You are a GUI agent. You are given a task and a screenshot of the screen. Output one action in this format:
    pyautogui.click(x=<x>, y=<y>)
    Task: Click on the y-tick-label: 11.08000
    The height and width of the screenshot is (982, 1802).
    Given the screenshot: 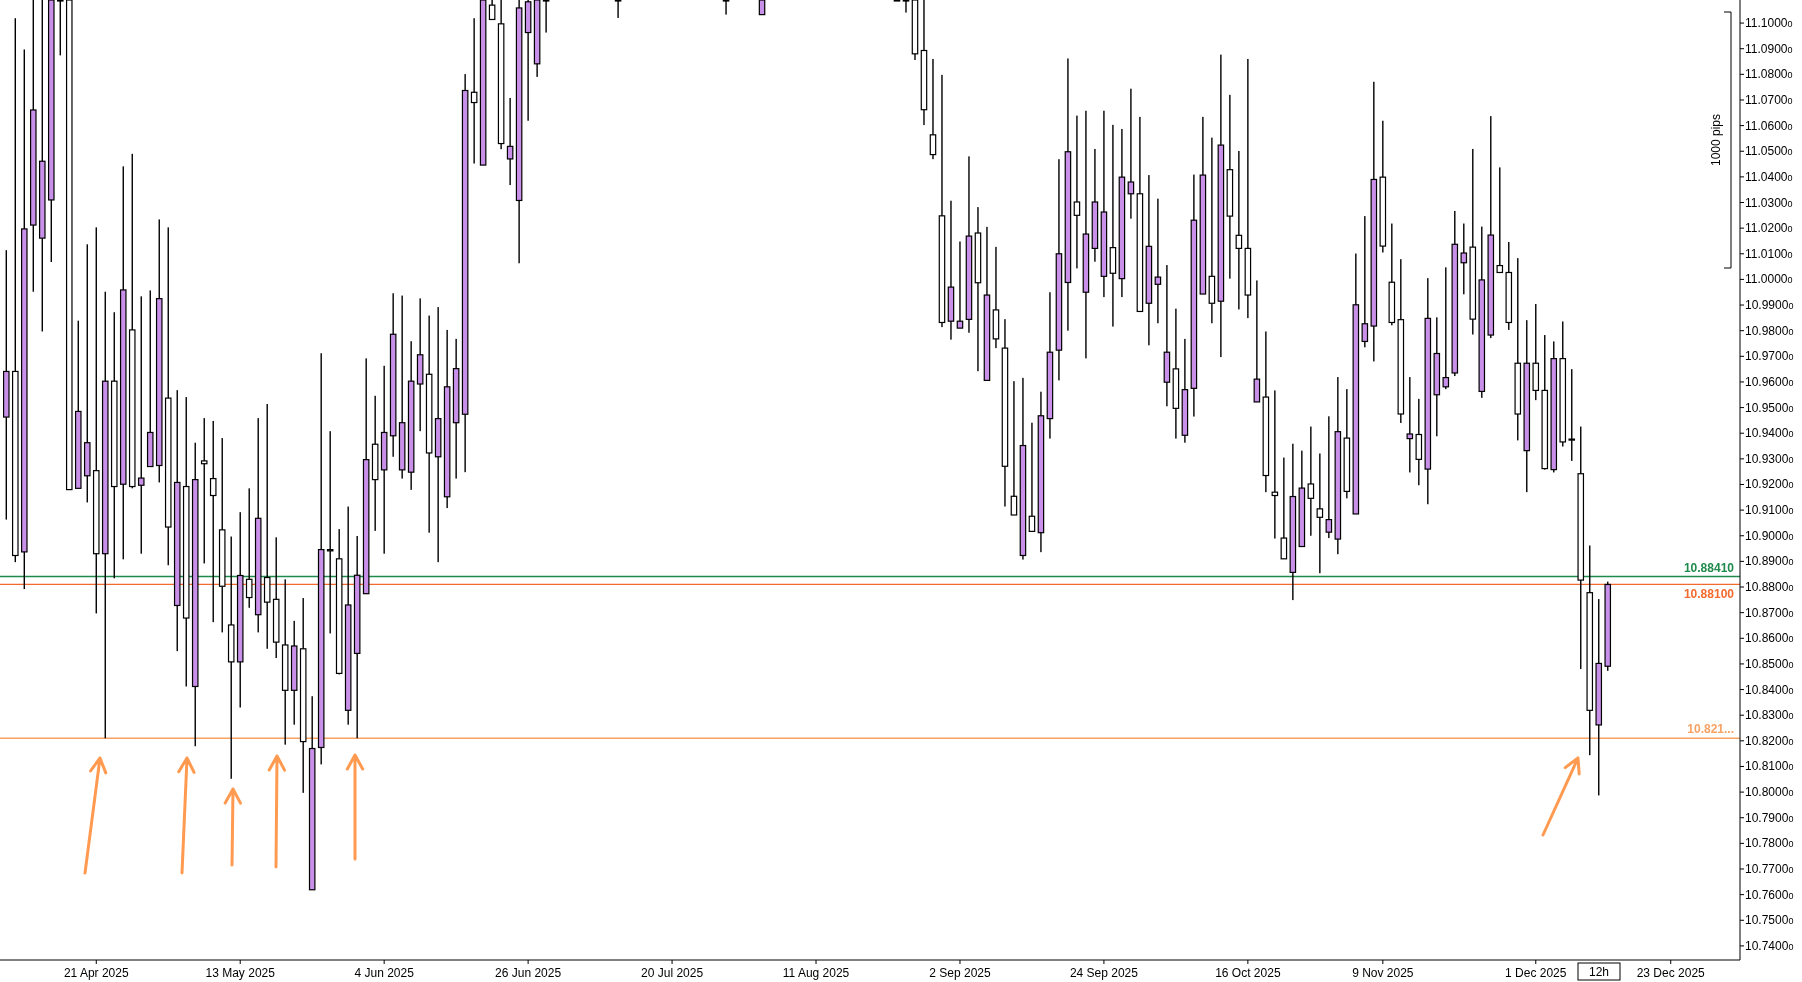 What is the action you would take?
    pyautogui.click(x=1769, y=74)
    